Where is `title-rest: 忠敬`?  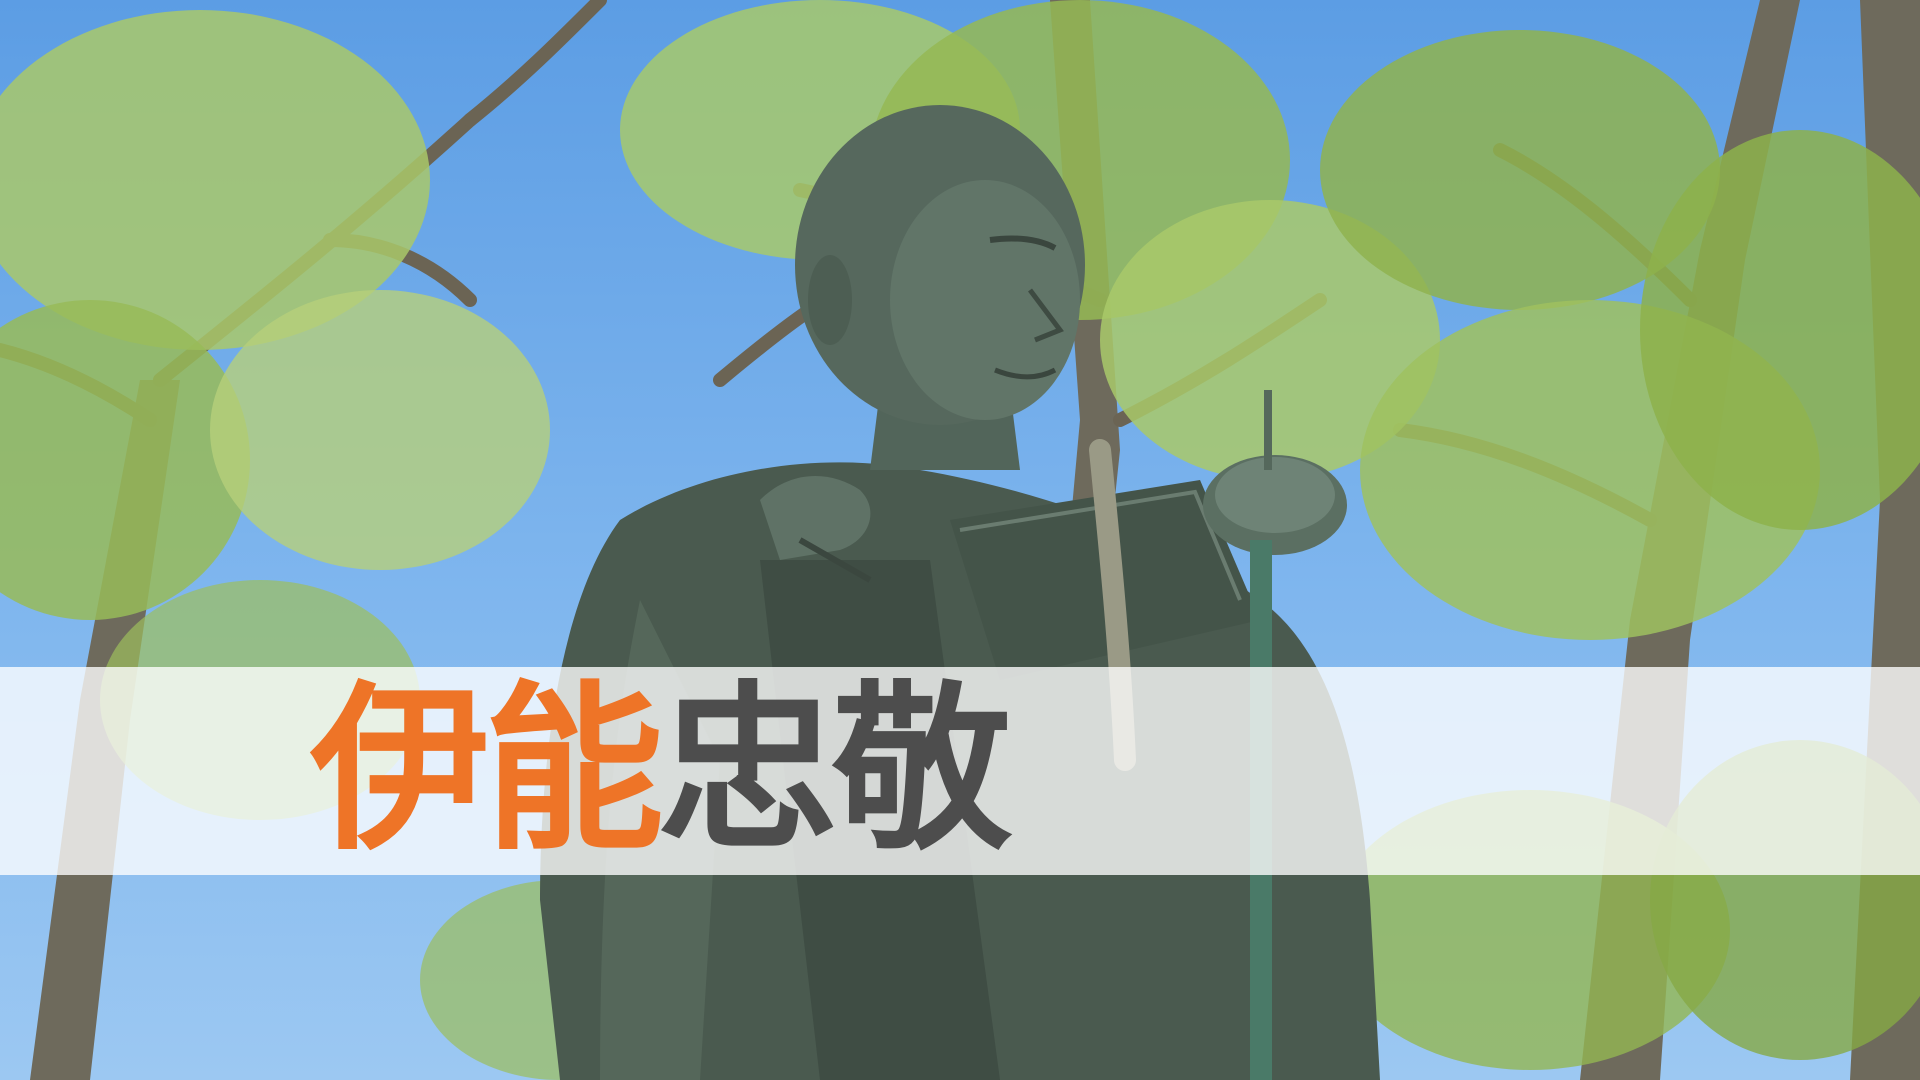
title-rest: 忠敬 is located at coordinates (835, 769).